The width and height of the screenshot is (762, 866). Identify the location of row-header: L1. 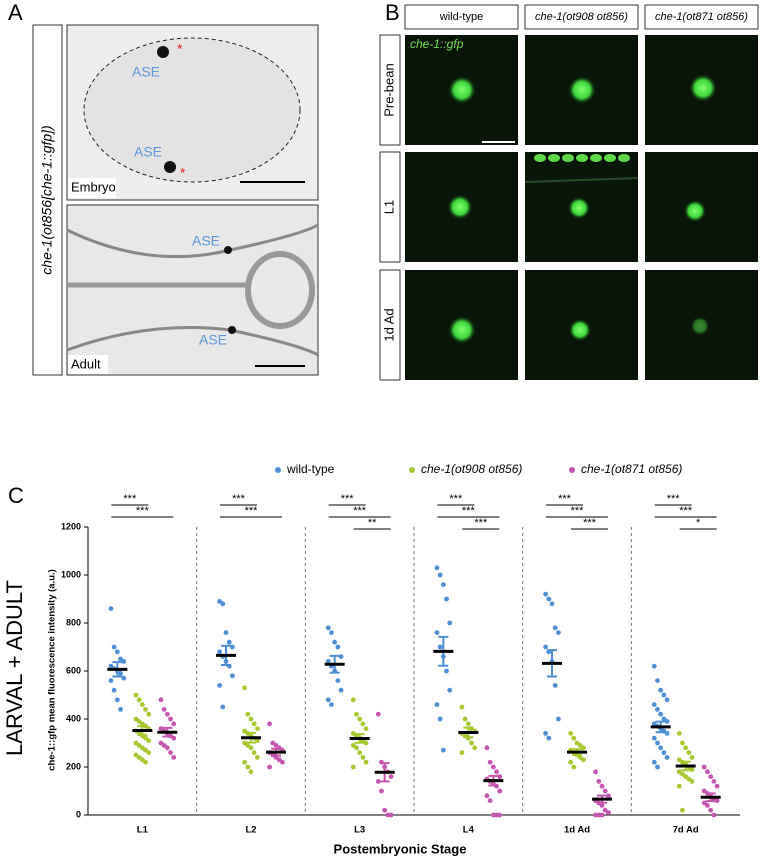
(388, 207).